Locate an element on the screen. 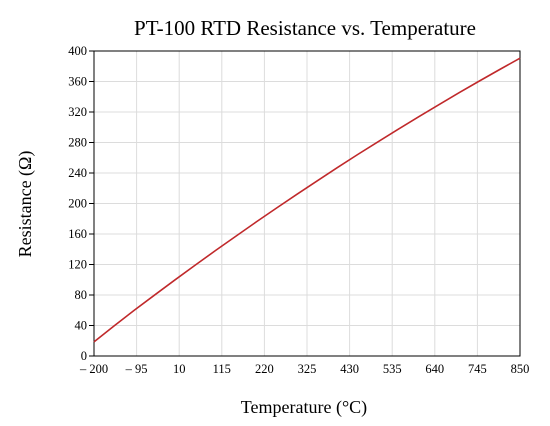  y-tick-label: 160 is located at coordinates (77, 234).